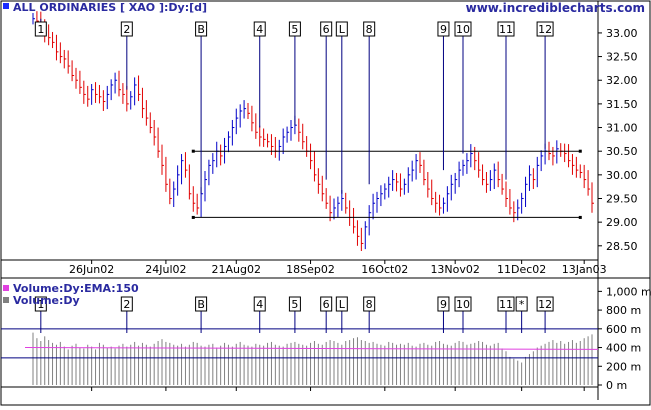  I want to click on price-x-tick-label: 24Jul02, so click(165, 269).